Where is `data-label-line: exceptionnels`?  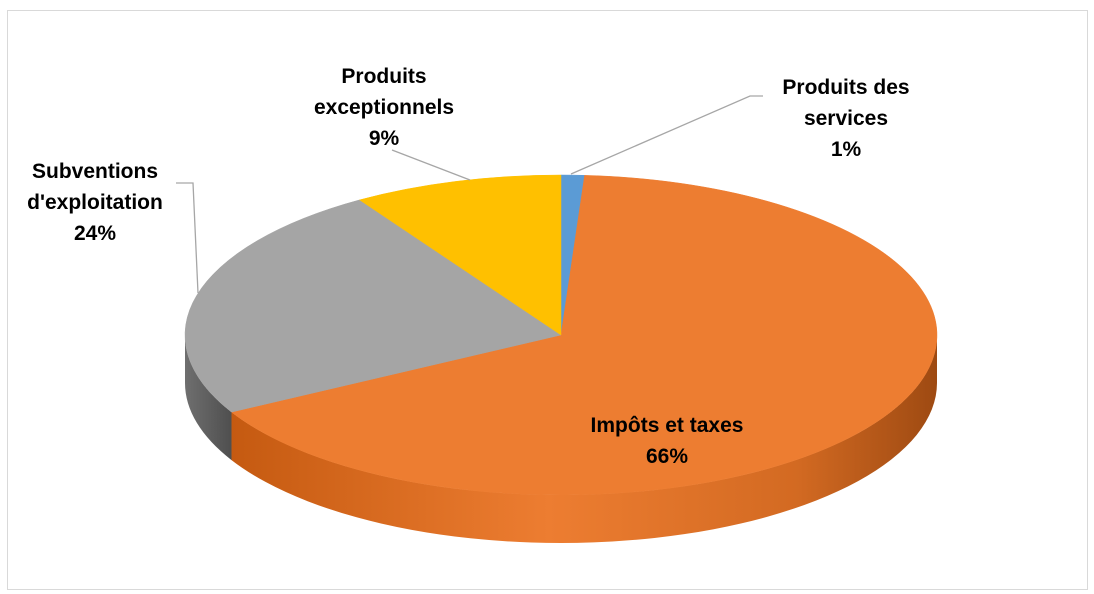 data-label-line: exceptionnels is located at coordinates (384, 107).